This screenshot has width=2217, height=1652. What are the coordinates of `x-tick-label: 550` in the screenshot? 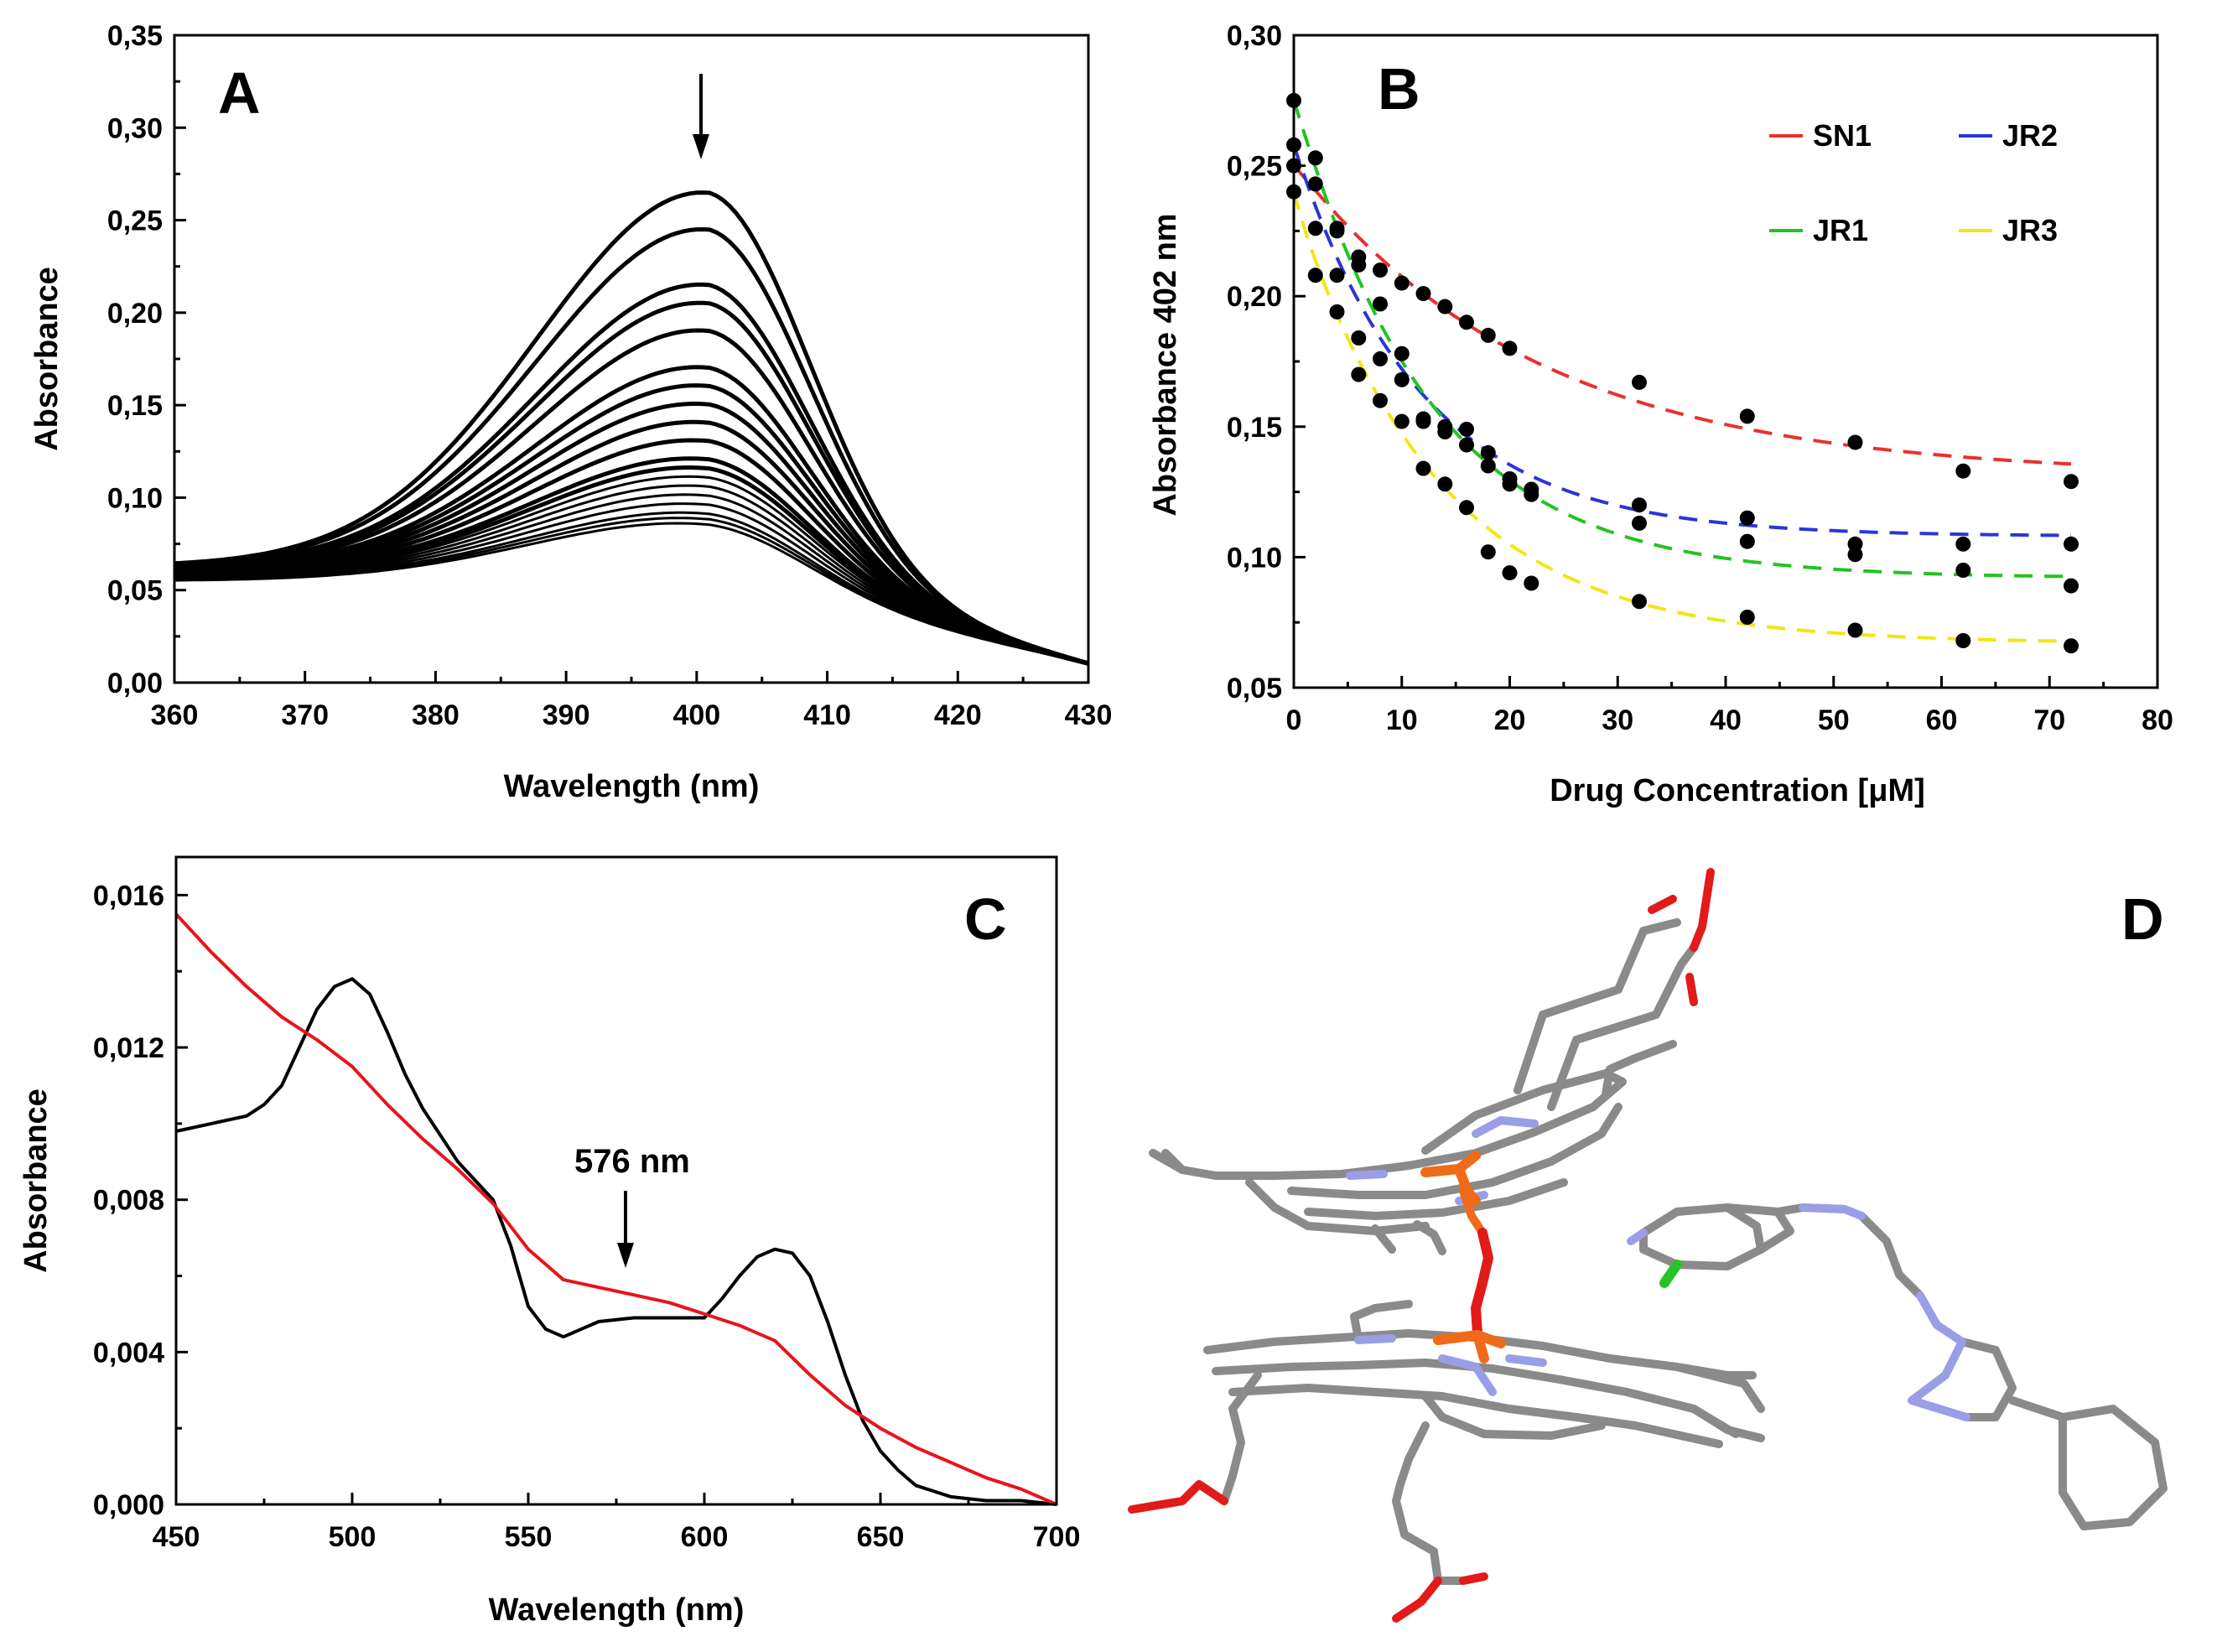 It's located at (529, 1537).